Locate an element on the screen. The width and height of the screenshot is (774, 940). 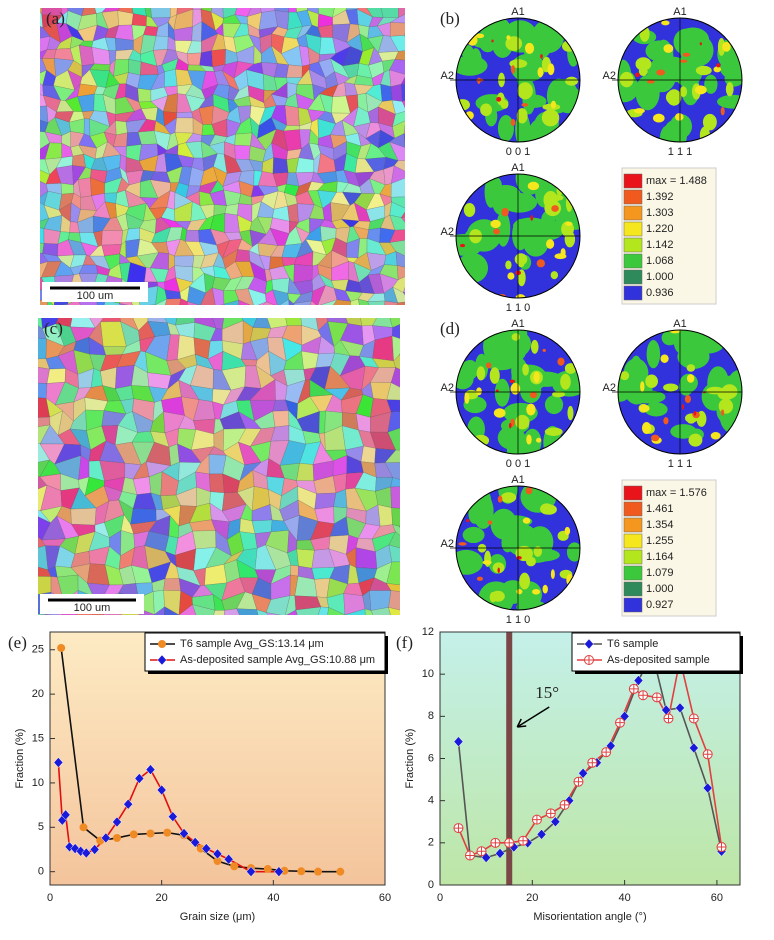
panel-label: (f) is located at coordinates (404, 642).